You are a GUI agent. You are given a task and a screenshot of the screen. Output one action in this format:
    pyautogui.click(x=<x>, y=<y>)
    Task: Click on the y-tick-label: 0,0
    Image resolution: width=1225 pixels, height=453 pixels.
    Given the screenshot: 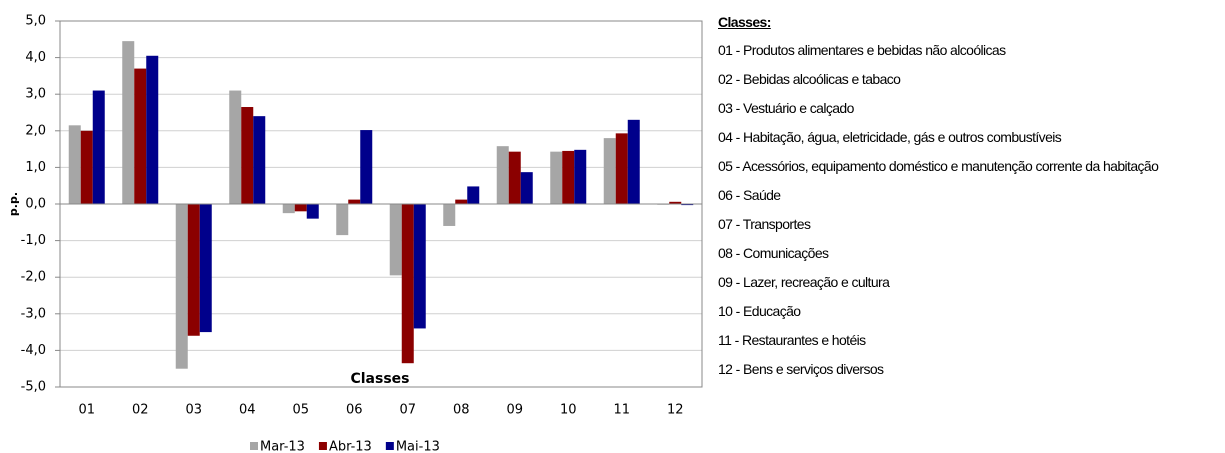 What is the action you would take?
    pyautogui.click(x=35, y=204)
    